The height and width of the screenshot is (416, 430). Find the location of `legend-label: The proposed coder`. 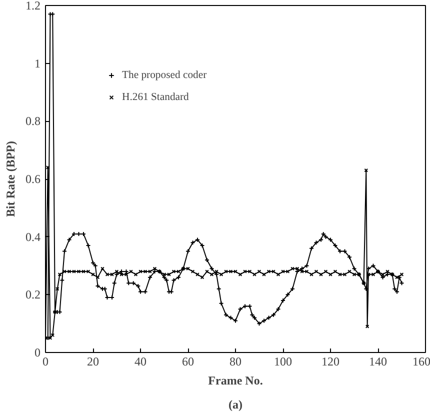

legend-label: The proposed coder is located at coordinates (164, 75).